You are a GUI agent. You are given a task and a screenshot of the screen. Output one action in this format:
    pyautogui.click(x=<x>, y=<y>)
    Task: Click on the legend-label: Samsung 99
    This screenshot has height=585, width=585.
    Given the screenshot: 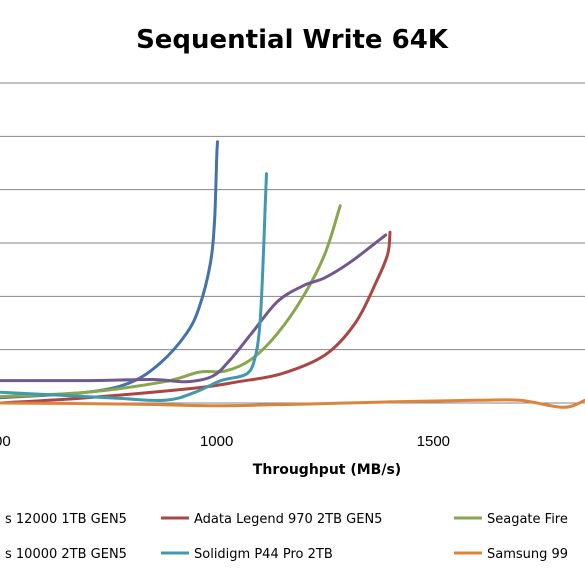 What is the action you would take?
    pyautogui.click(x=527, y=554)
    